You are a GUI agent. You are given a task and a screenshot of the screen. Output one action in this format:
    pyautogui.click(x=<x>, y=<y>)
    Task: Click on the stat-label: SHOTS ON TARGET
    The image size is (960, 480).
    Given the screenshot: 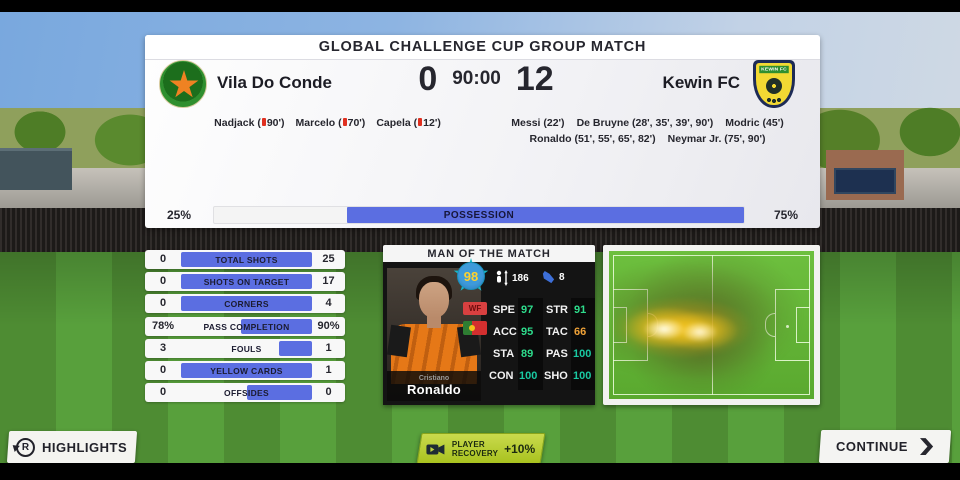 What is the action you would take?
    pyautogui.click(x=246, y=281)
    